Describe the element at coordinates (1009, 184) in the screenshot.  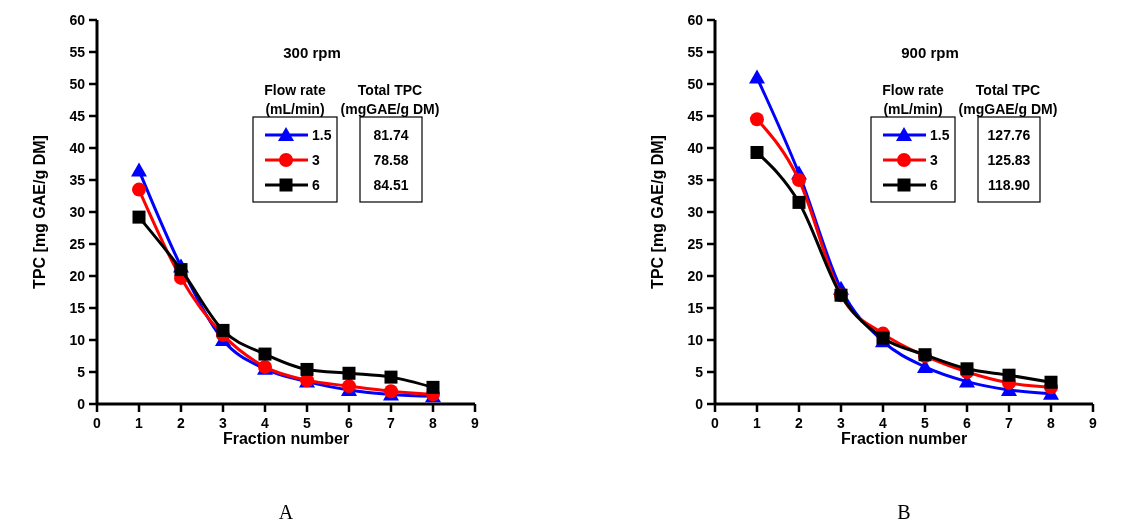
I see `annotation: 118.90` at that location.